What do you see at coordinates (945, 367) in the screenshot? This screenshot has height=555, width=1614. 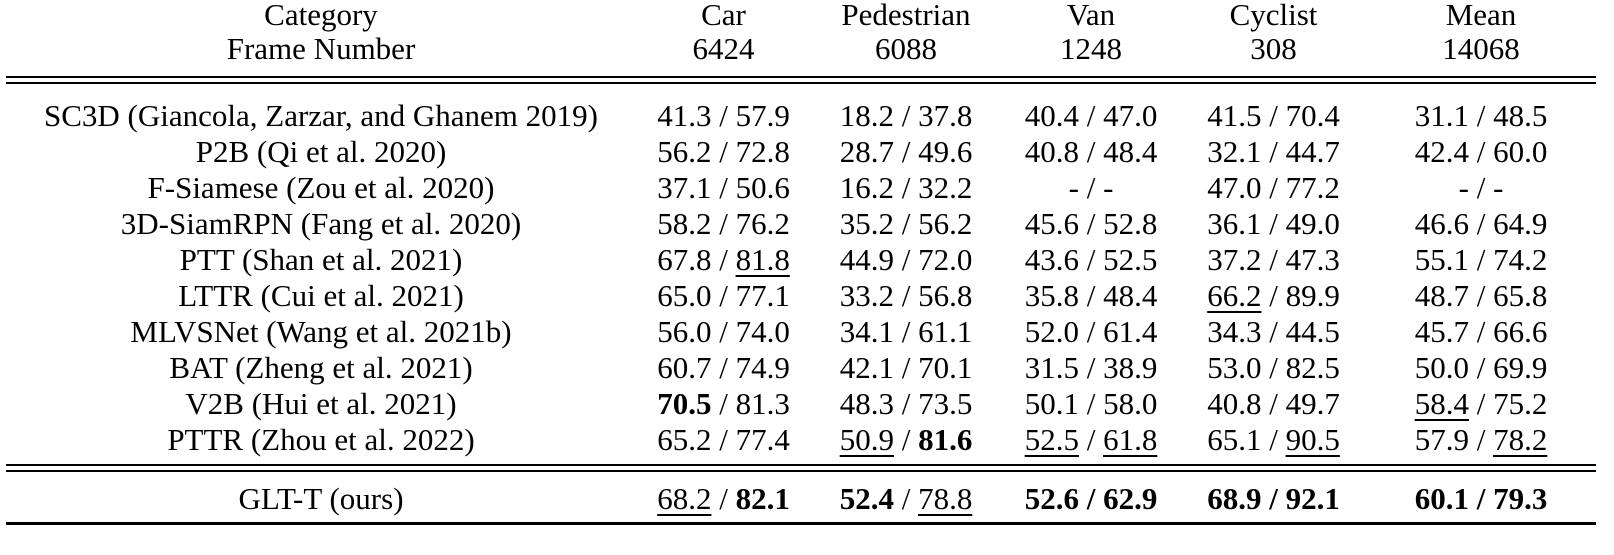 I see `precision-value: 70.1` at bounding box center [945, 367].